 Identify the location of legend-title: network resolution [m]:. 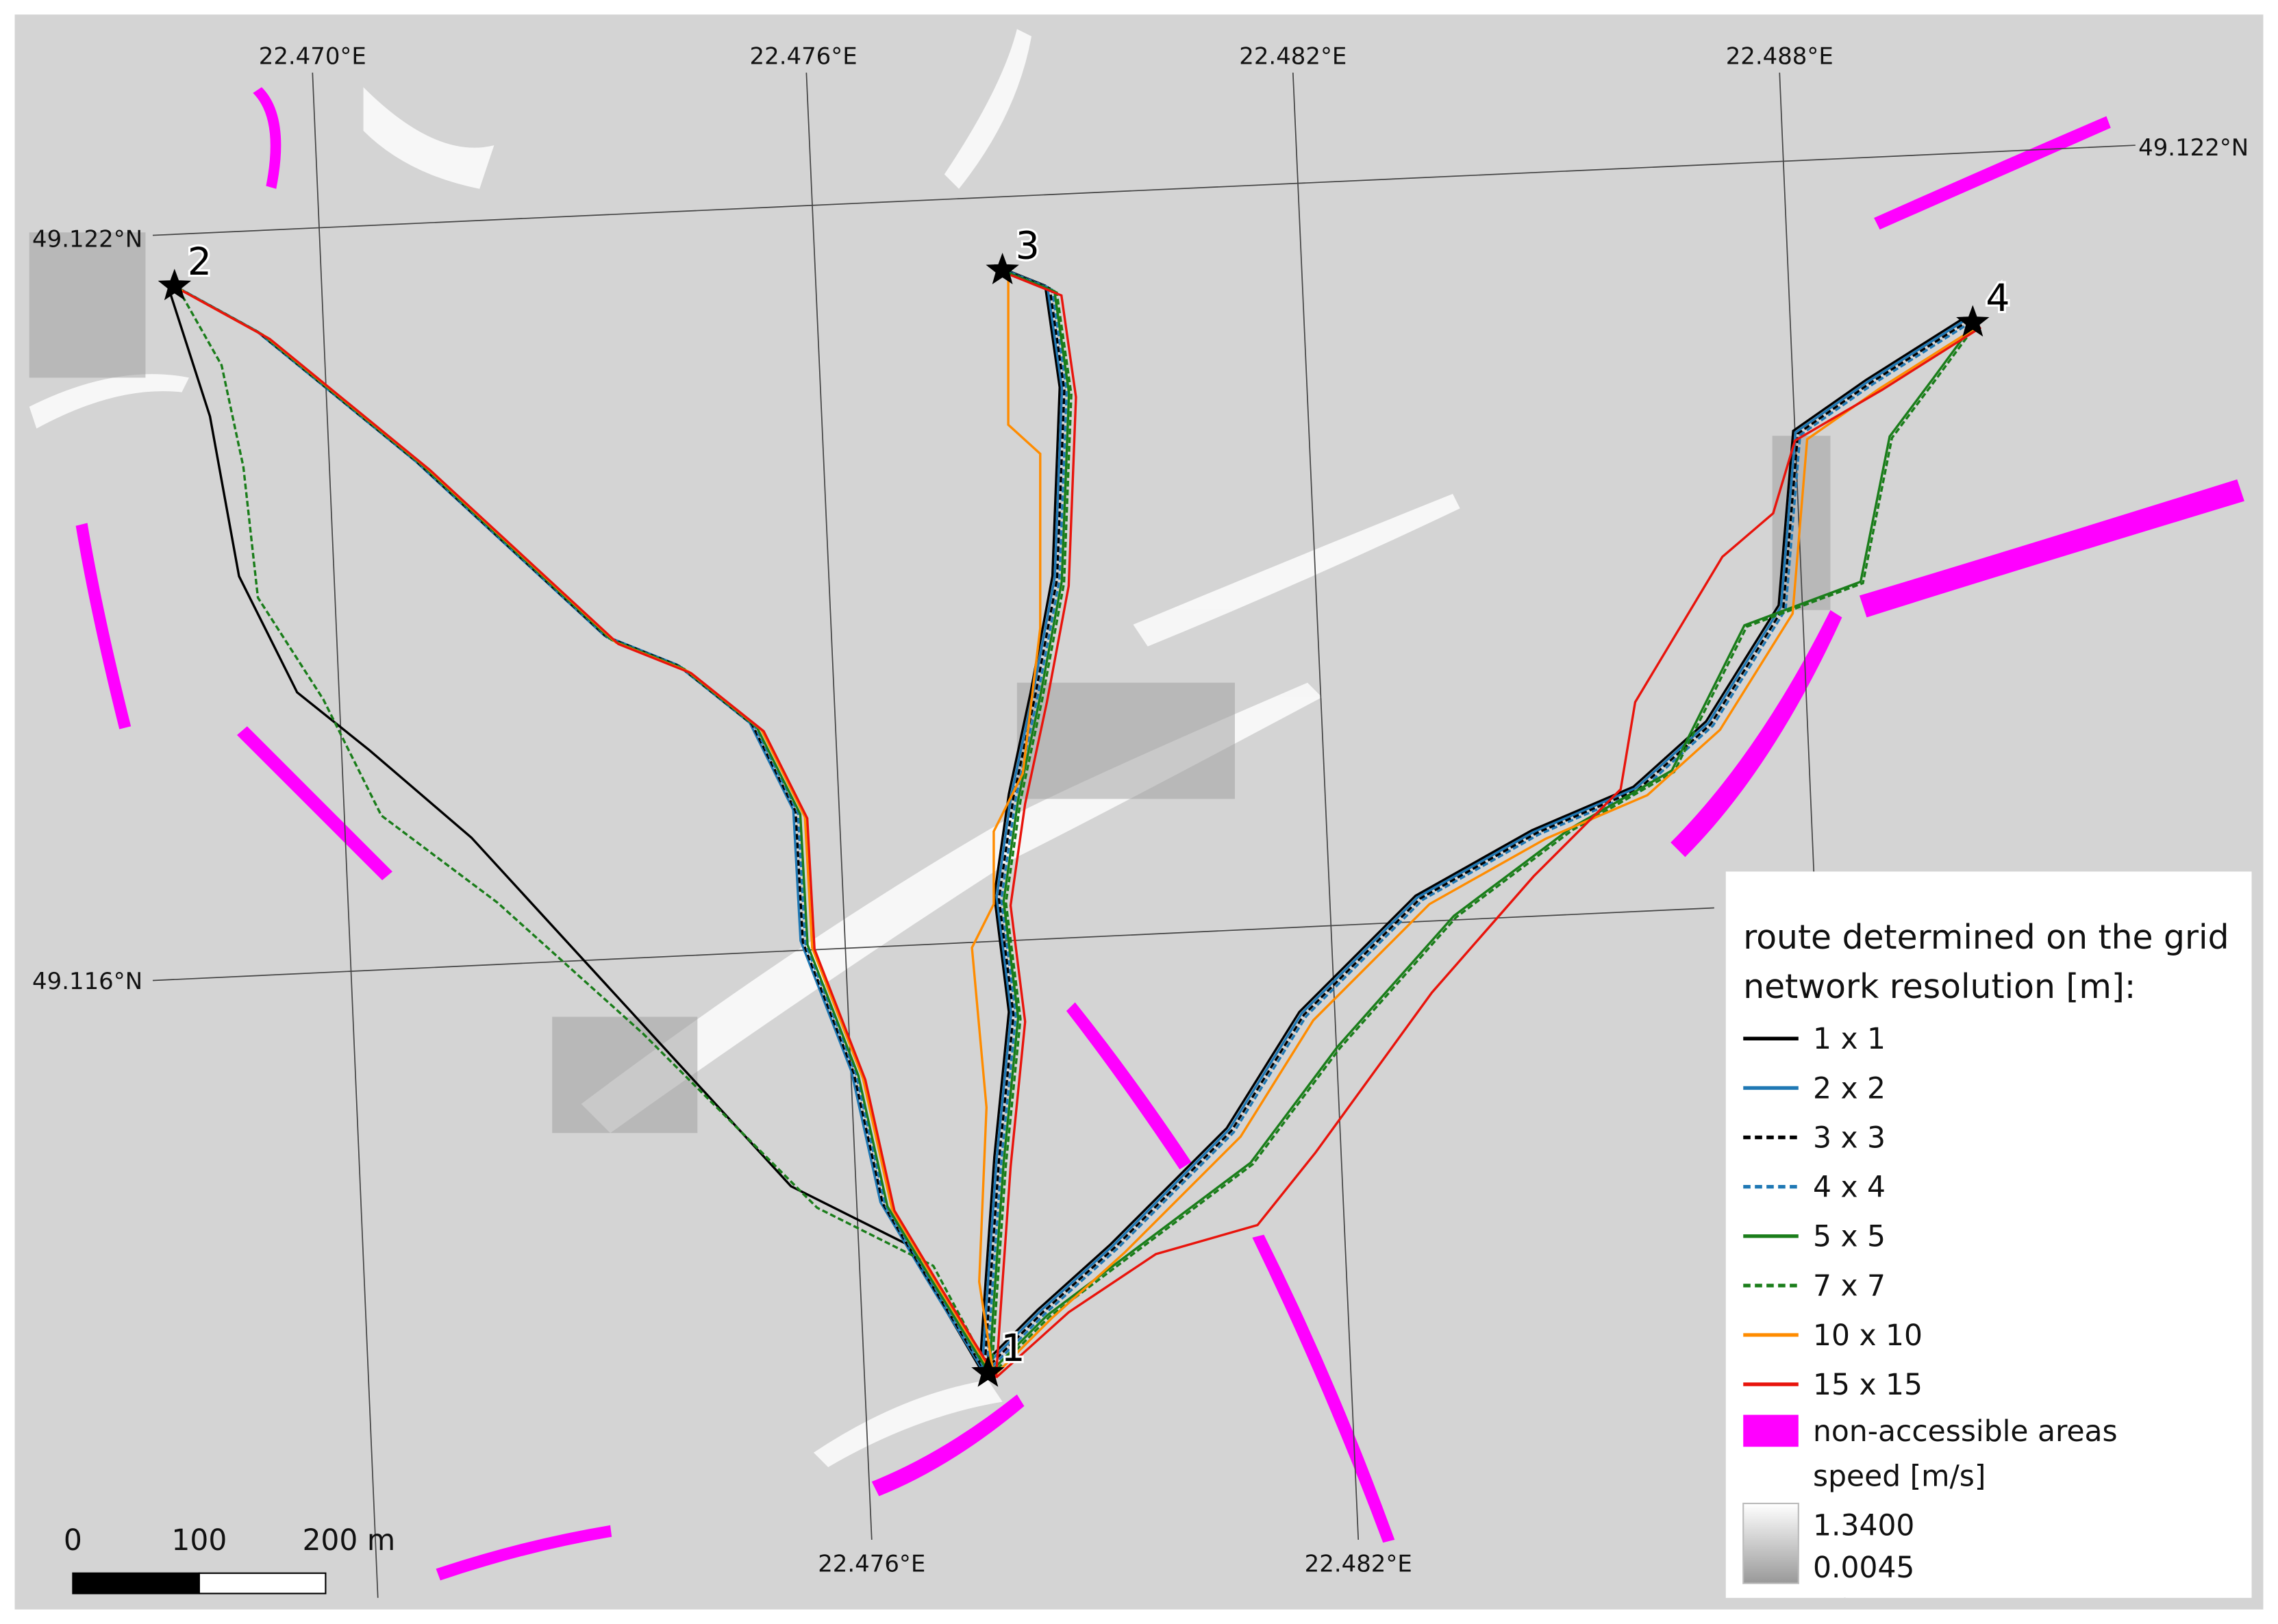
(1939, 986).